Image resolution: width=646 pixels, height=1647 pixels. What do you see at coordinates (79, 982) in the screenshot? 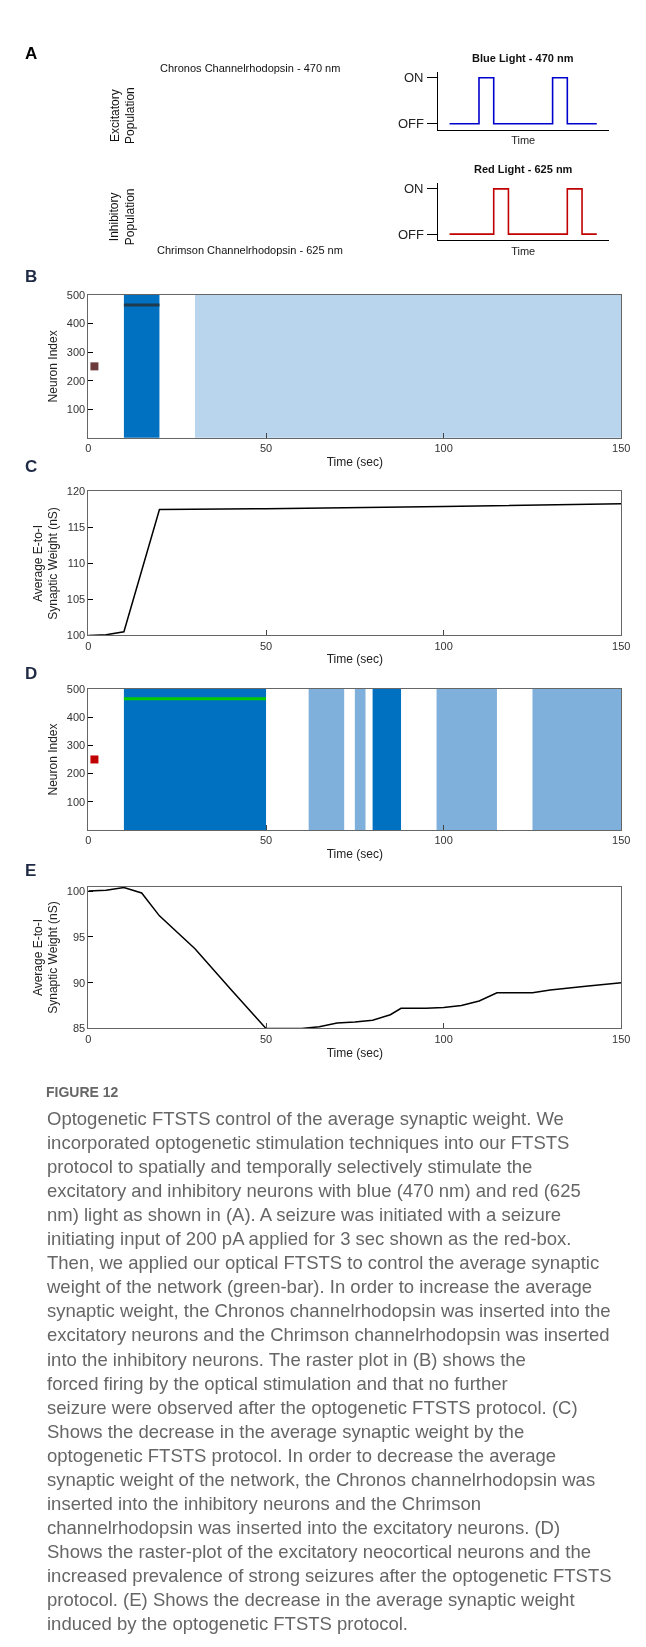
I see `y-tick-label: 90` at bounding box center [79, 982].